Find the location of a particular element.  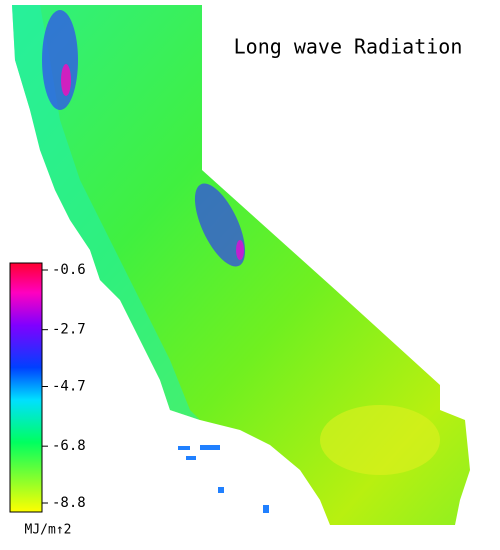

colorbar-tick-label: -8.8 is located at coordinates (69, 503).